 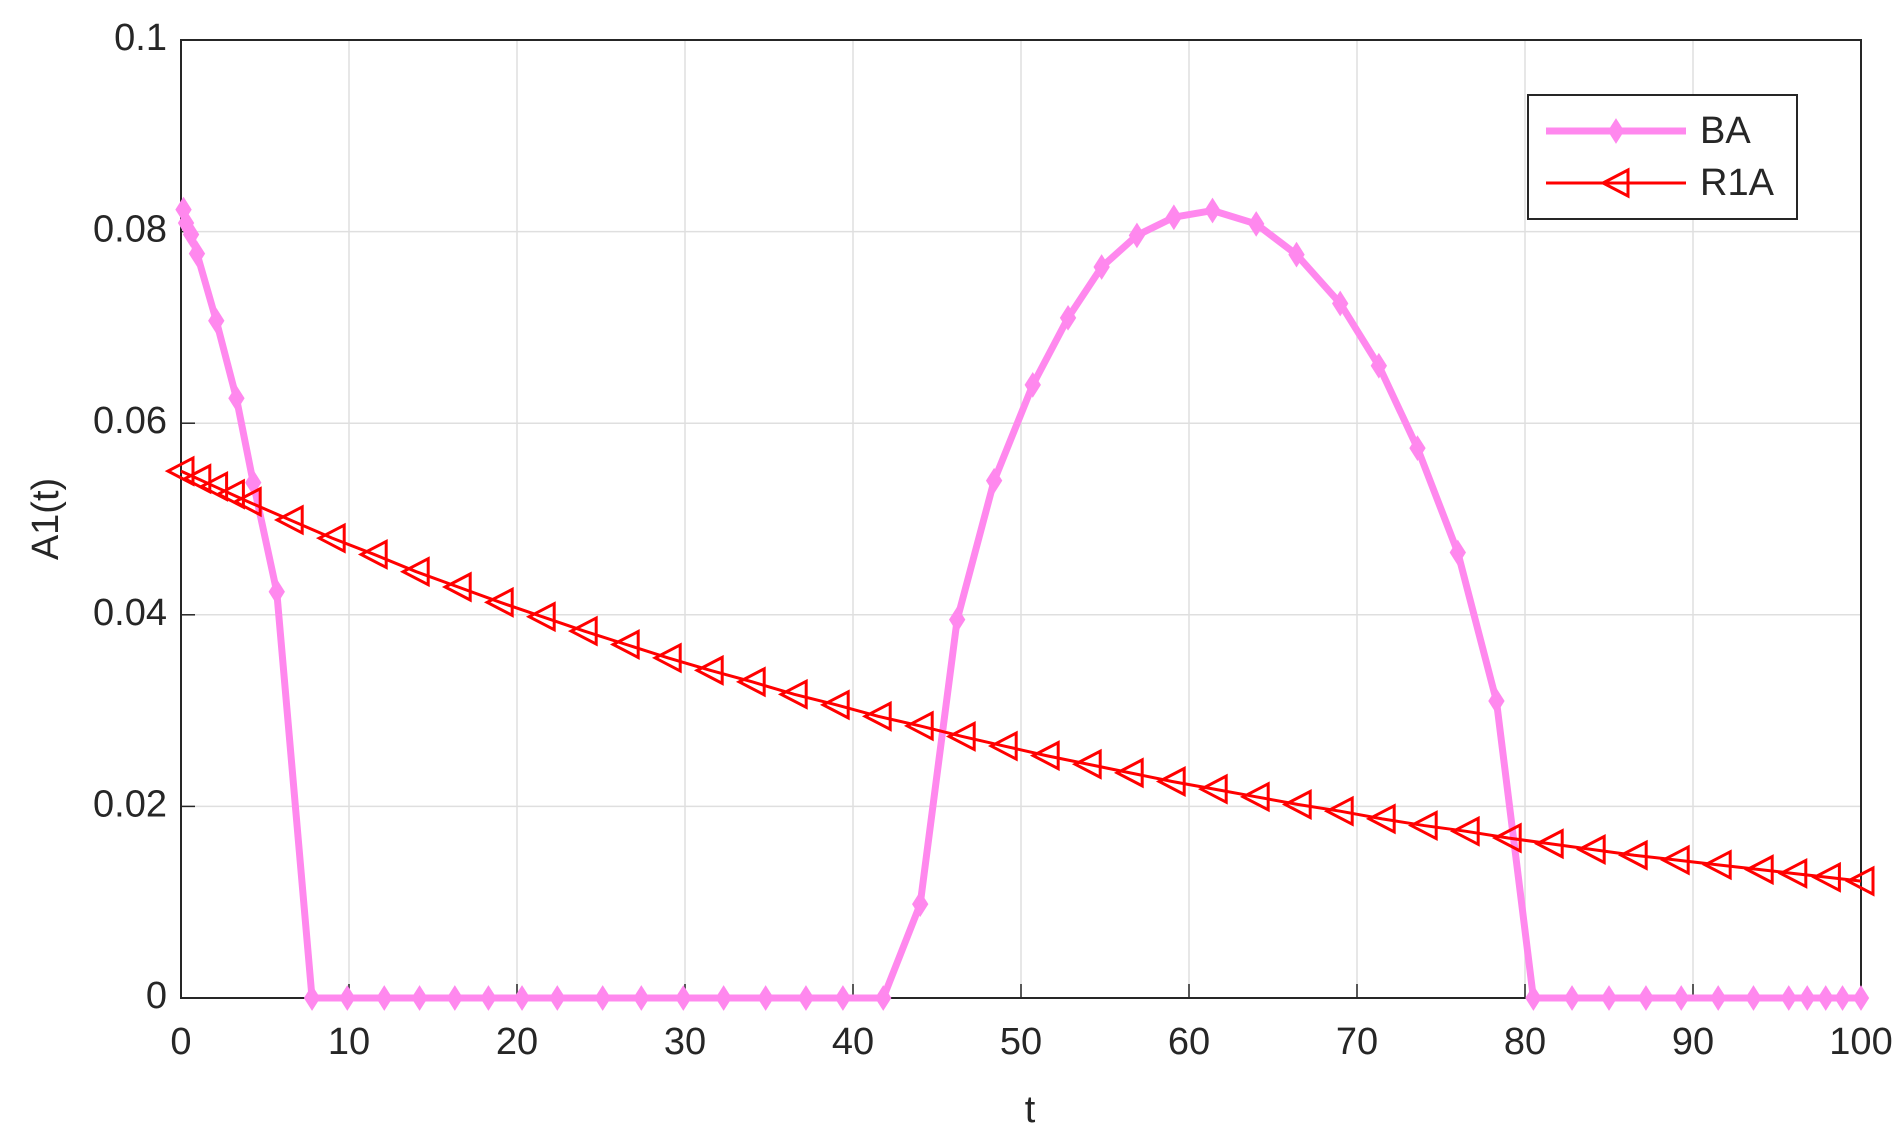 I want to click on x-tick-label: 10, so click(x=349, y=1042).